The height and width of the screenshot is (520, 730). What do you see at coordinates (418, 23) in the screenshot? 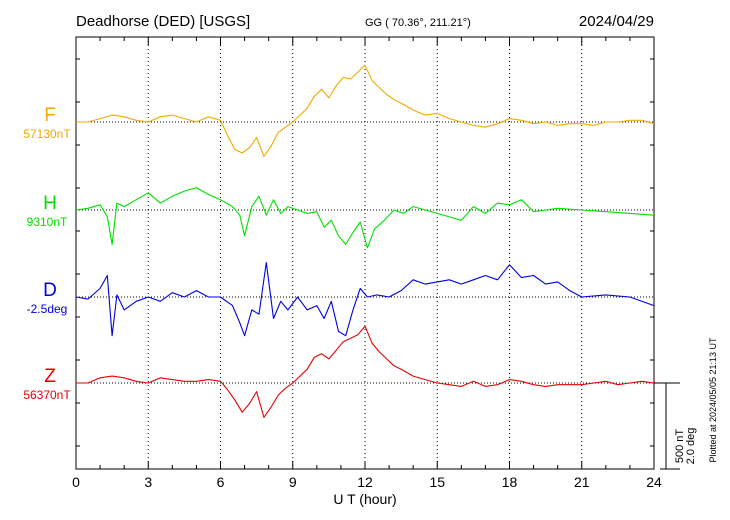
I see `coordinates-label: GG ( 70.36°, 211.21°)` at bounding box center [418, 23].